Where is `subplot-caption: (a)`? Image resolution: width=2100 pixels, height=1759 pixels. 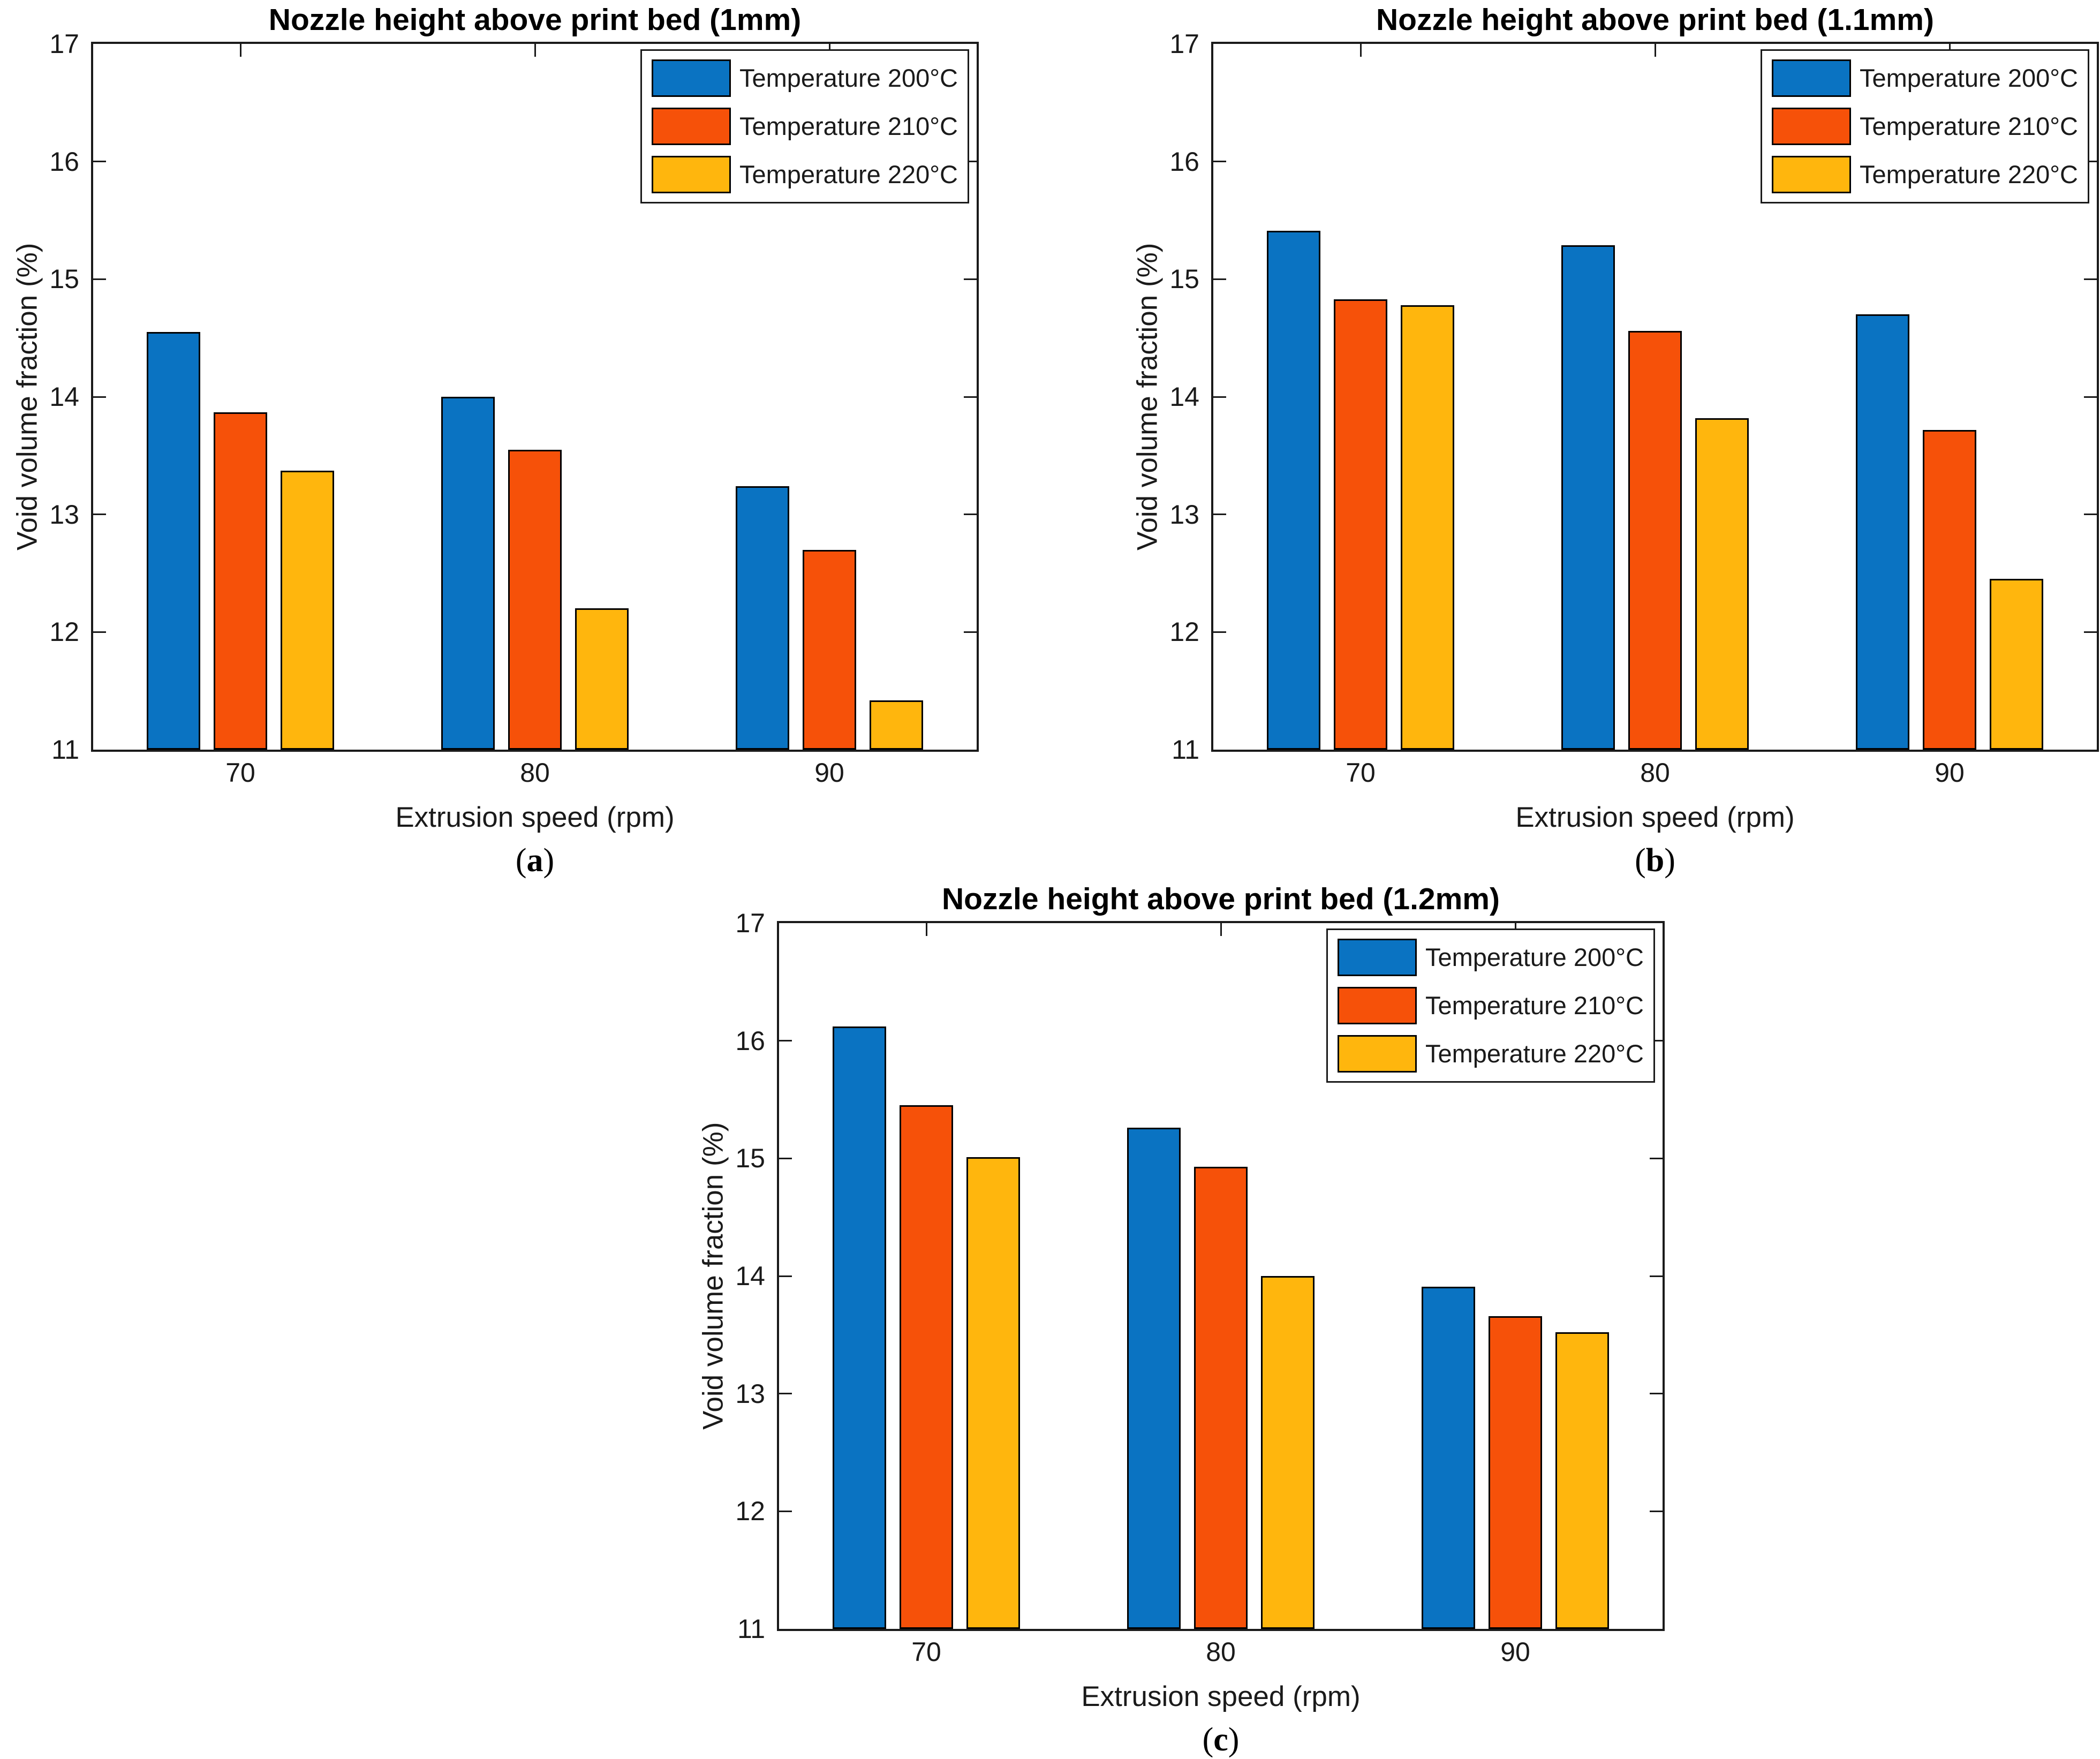 subplot-caption: (a) is located at coordinates (535, 861).